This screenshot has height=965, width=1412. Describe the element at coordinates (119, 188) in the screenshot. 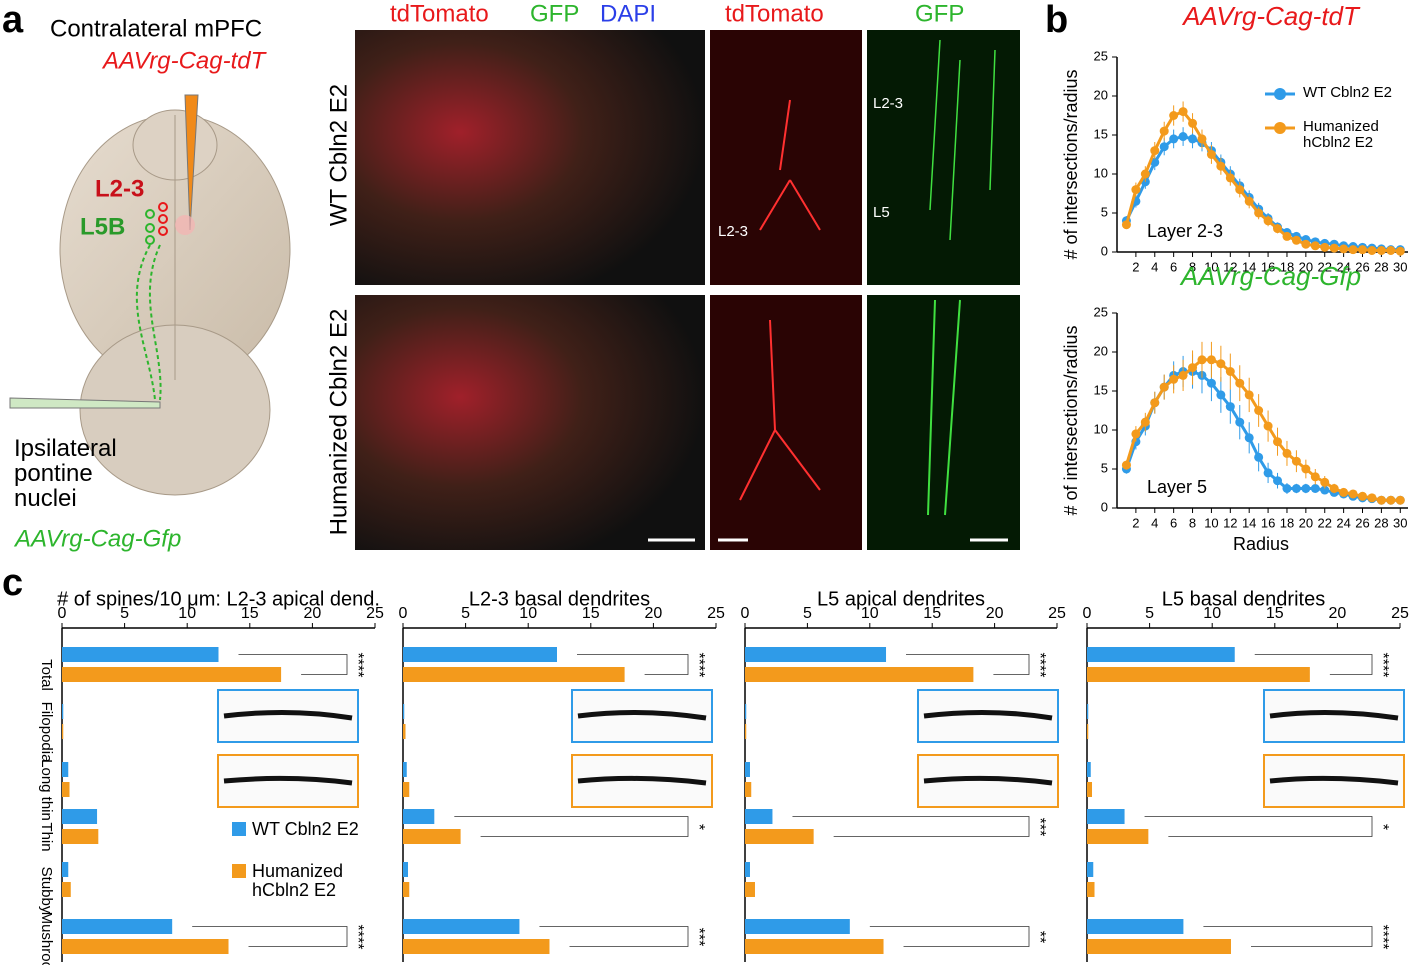

I see `layer-label: L2-3` at that location.